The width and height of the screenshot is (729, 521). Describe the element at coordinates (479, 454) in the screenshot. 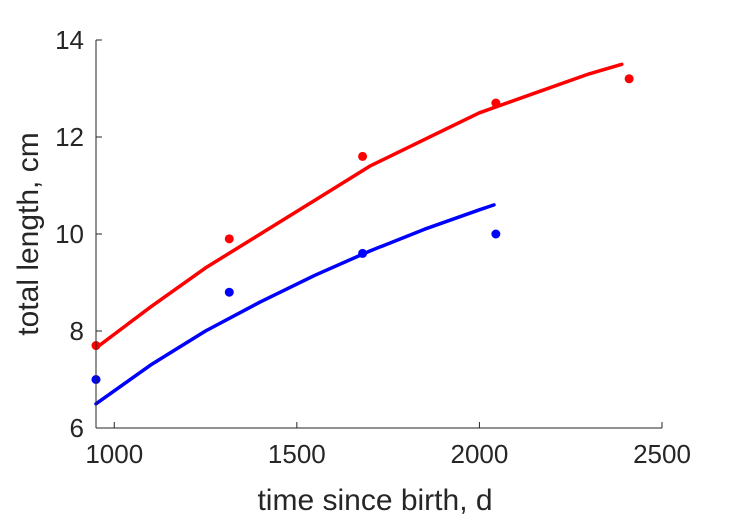

I see `x-tick-label: 2000` at that location.